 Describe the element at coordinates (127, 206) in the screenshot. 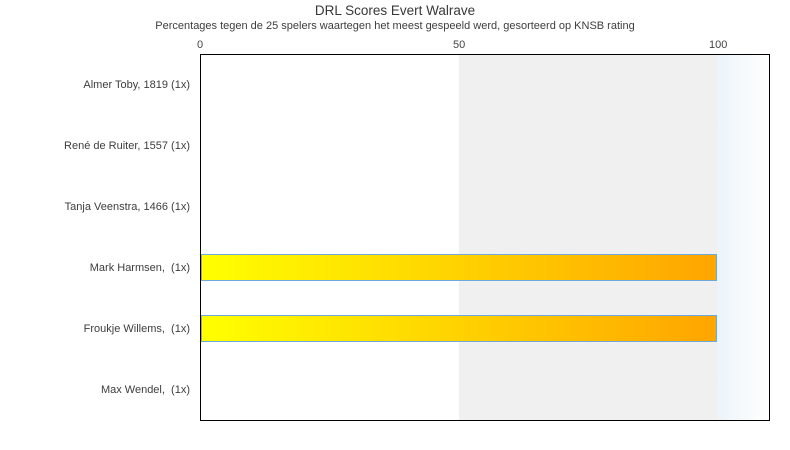

I see `y-axis-label: Tanja Veenstra, 1466 (1x)` at that location.